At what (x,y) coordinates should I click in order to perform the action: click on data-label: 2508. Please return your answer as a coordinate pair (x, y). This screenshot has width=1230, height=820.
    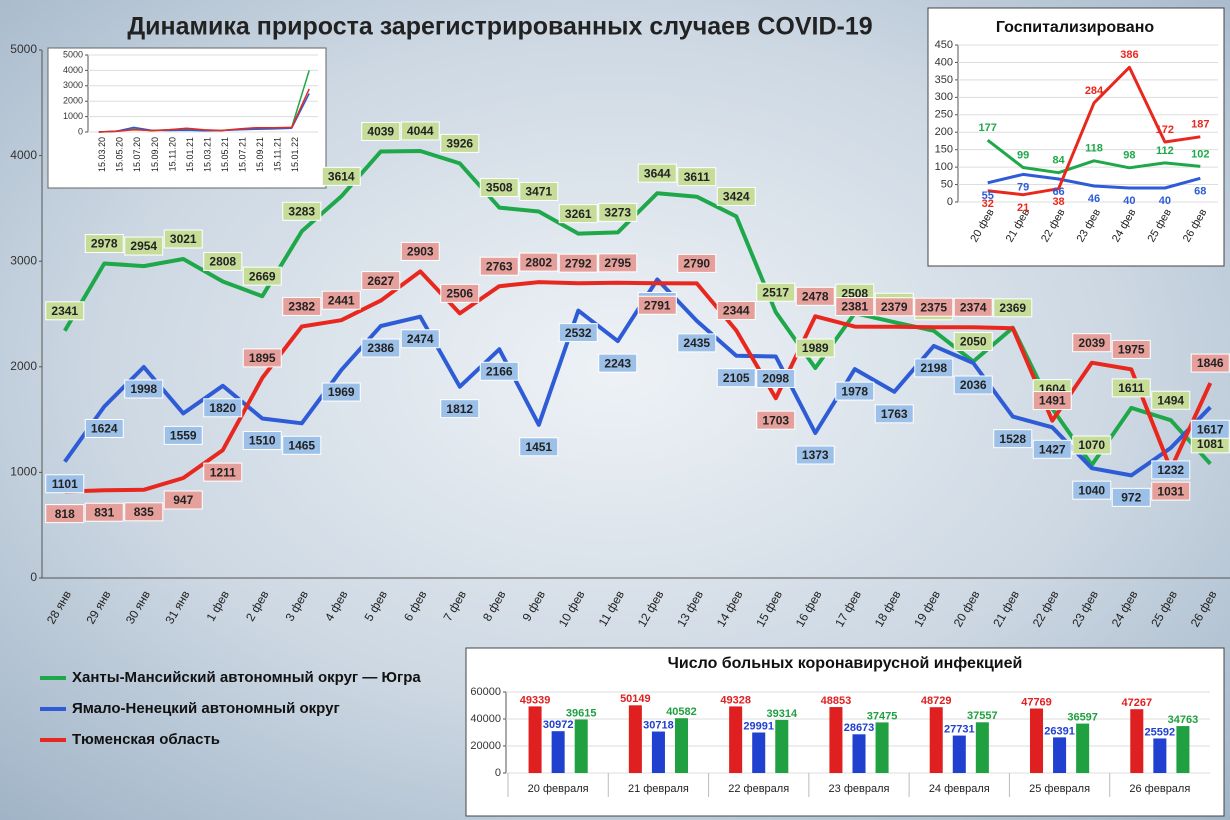
    Looking at the image, I should click on (854, 293).